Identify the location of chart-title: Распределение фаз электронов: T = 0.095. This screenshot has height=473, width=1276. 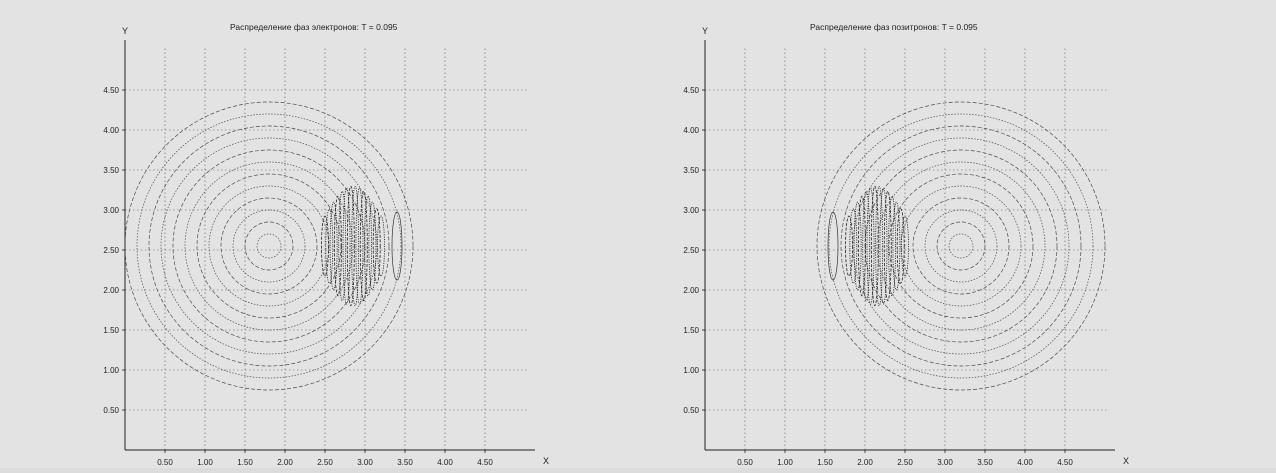
(314, 27).